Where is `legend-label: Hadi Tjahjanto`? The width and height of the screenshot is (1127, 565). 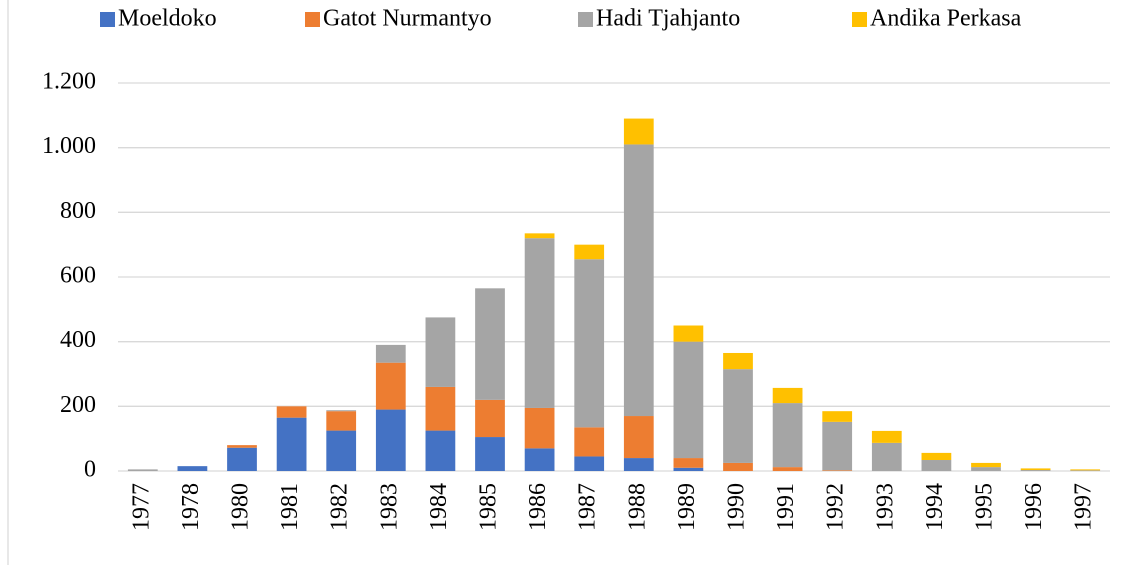 legend-label: Hadi Tjahjanto is located at coordinates (668, 19).